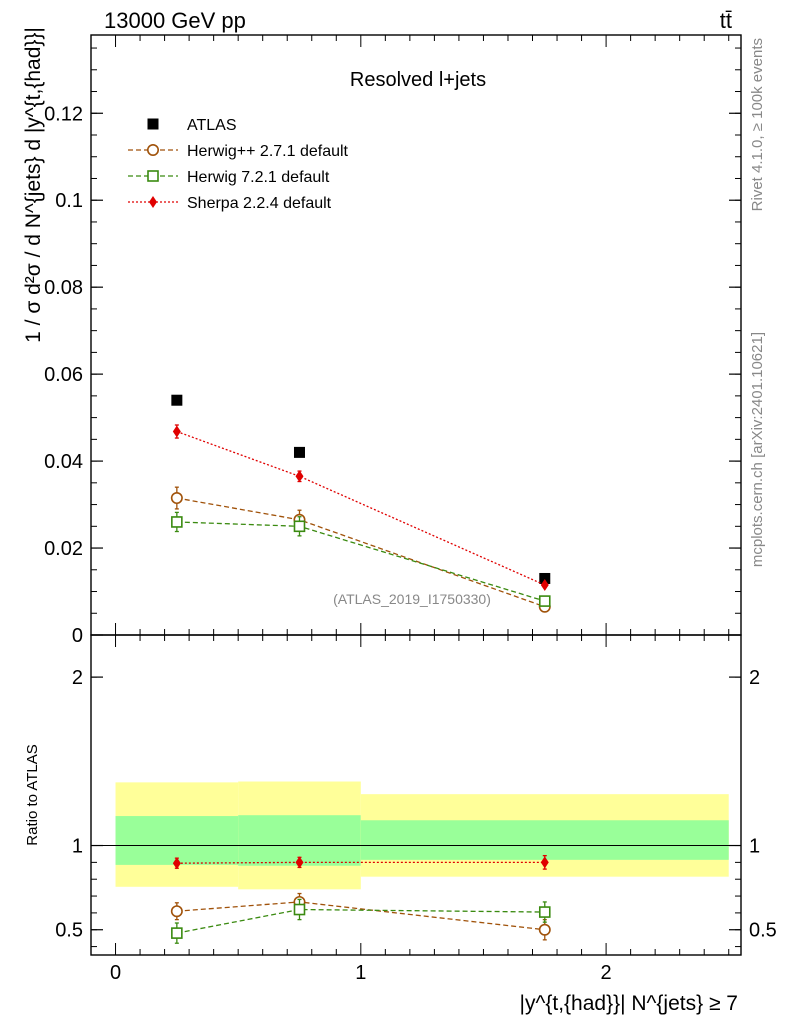 Image resolution: width=786 pixels, height=1024 pixels. Describe the element at coordinates (77, 678) in the screenshot. I see `y-tick-label: 2` at that location.